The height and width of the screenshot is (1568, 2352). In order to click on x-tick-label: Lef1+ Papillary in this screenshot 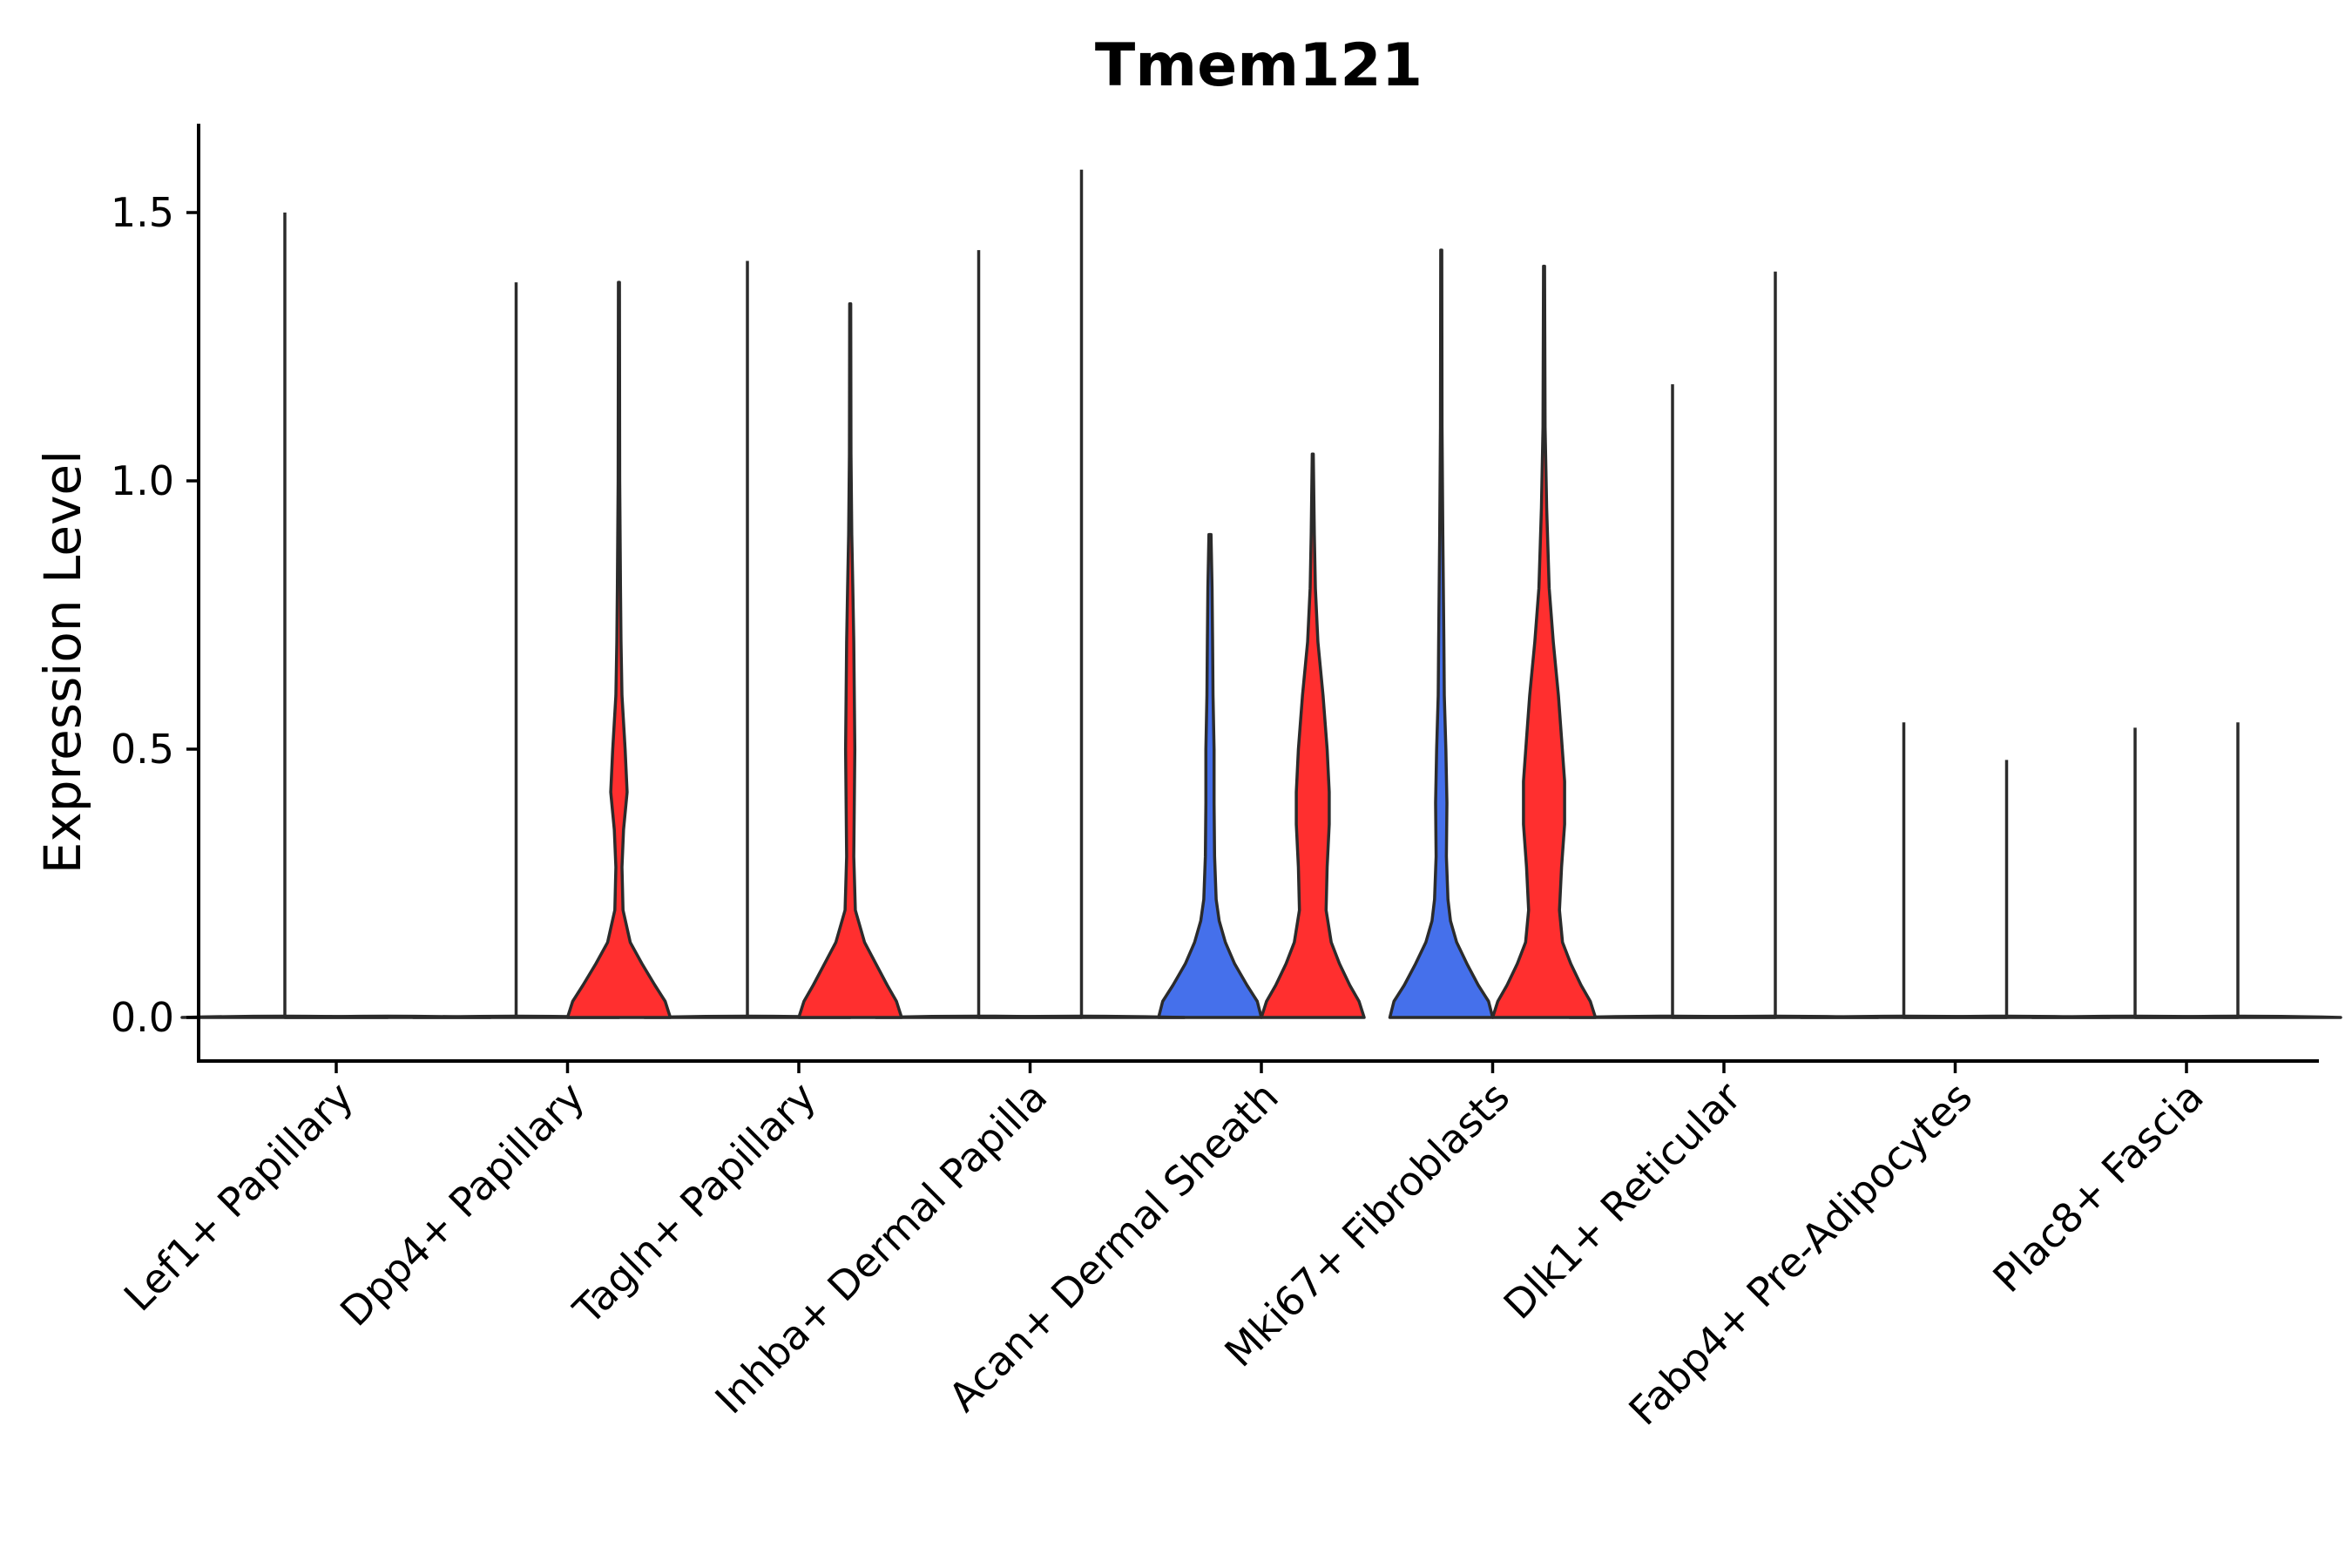, I will do `click(238, 1197)`.